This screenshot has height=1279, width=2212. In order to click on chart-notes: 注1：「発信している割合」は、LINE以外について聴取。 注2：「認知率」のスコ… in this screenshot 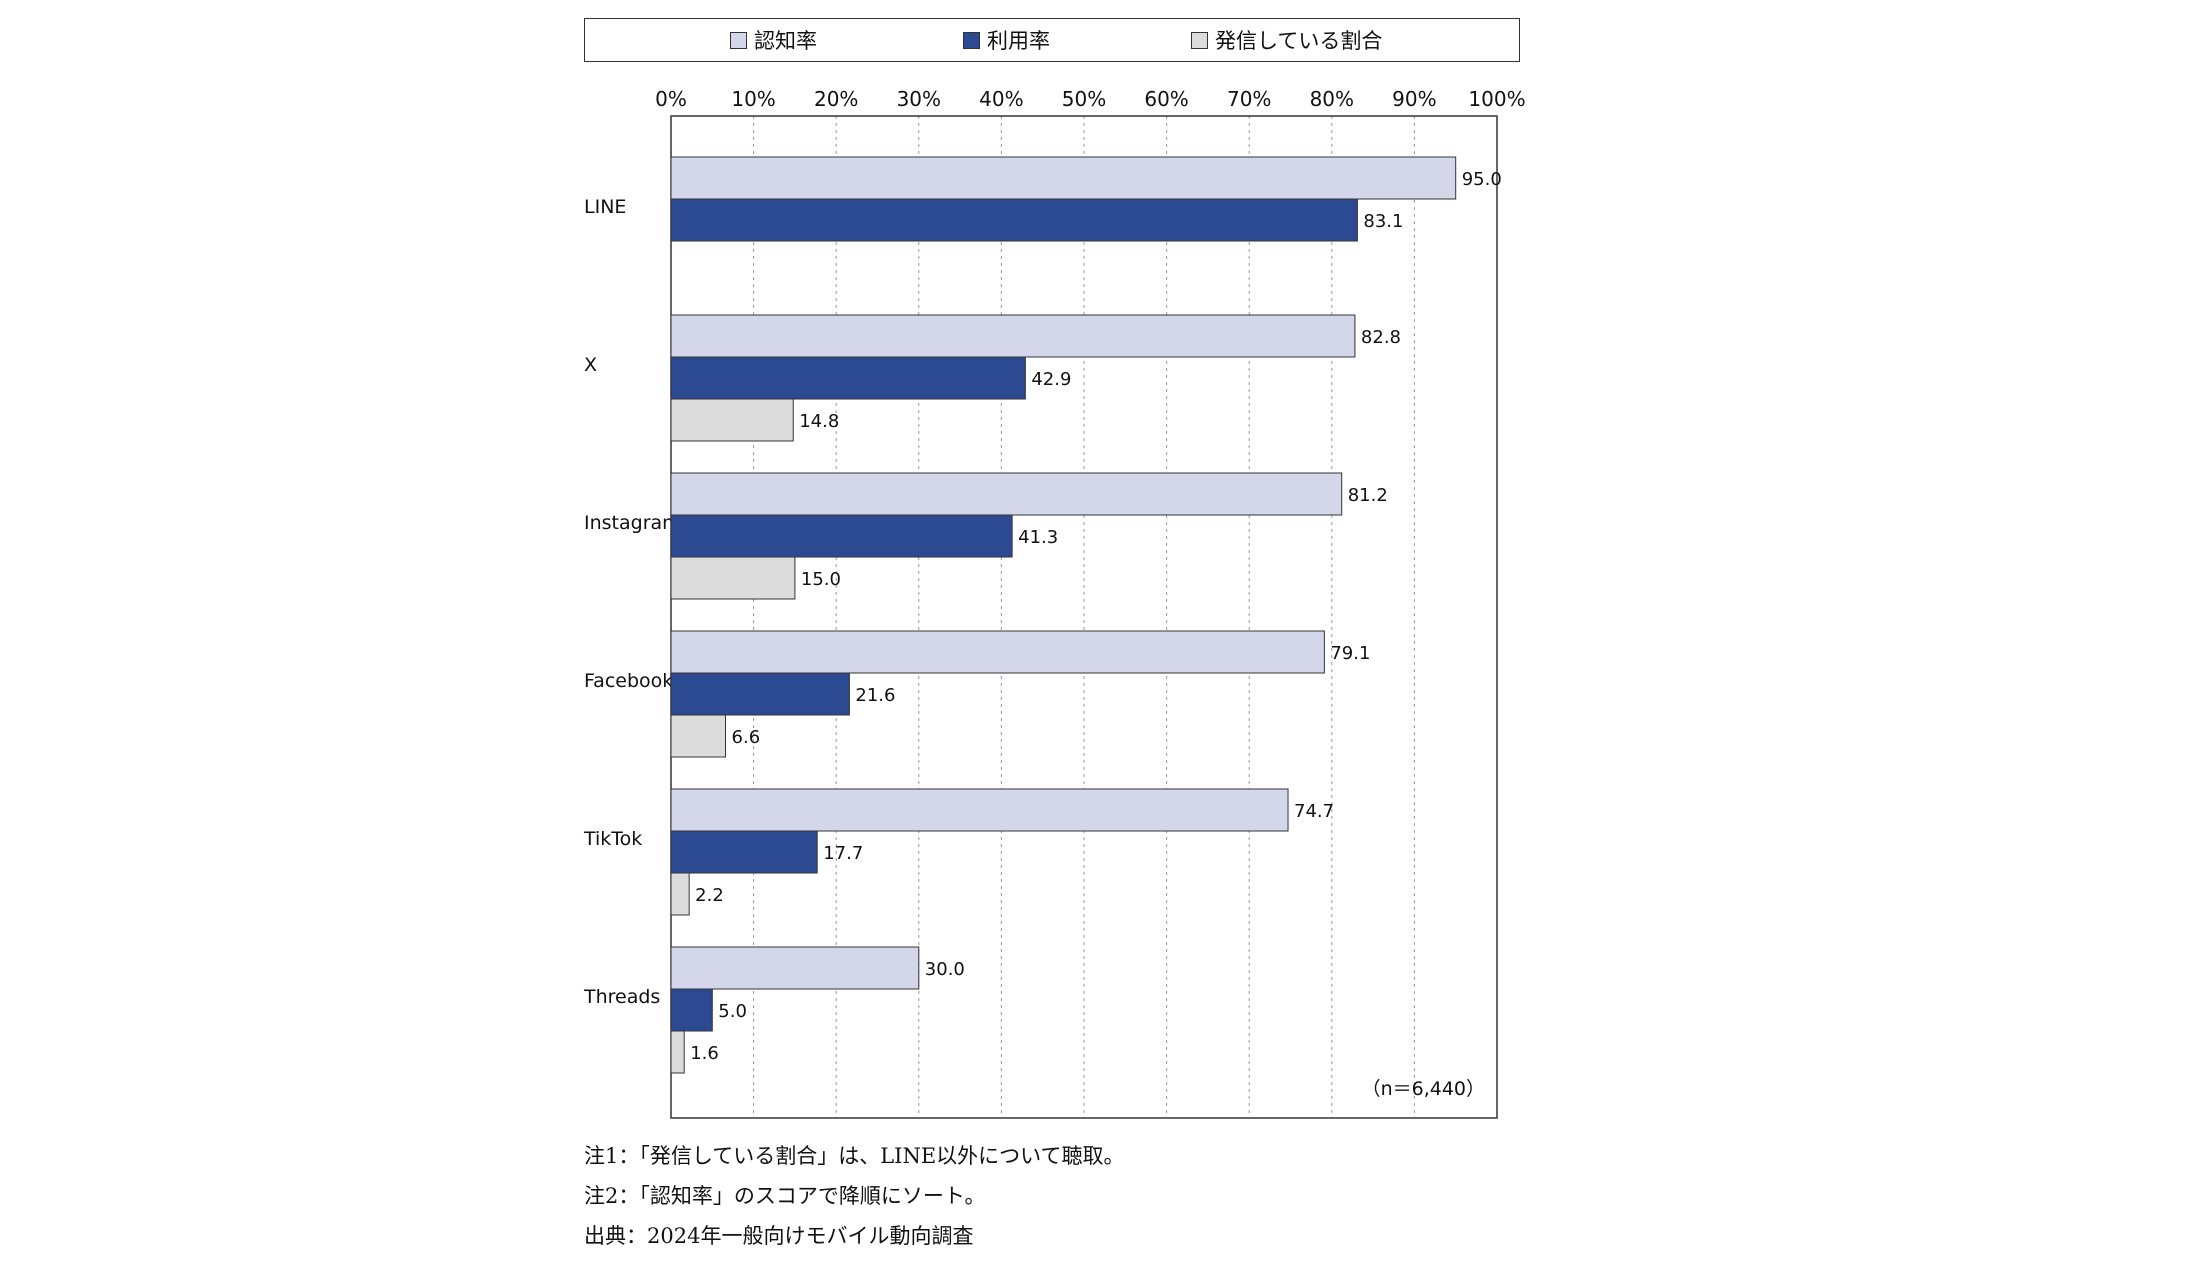, I will do `click(854, 1196)`.